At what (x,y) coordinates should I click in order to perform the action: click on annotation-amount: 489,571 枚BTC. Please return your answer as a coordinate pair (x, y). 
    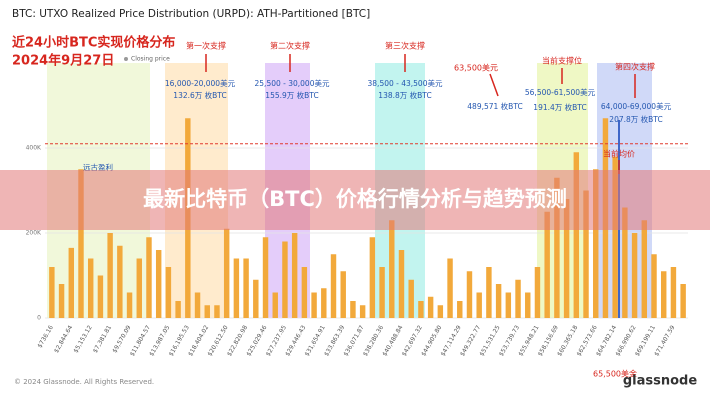
    Looking at the image, I should click on (494, 106).